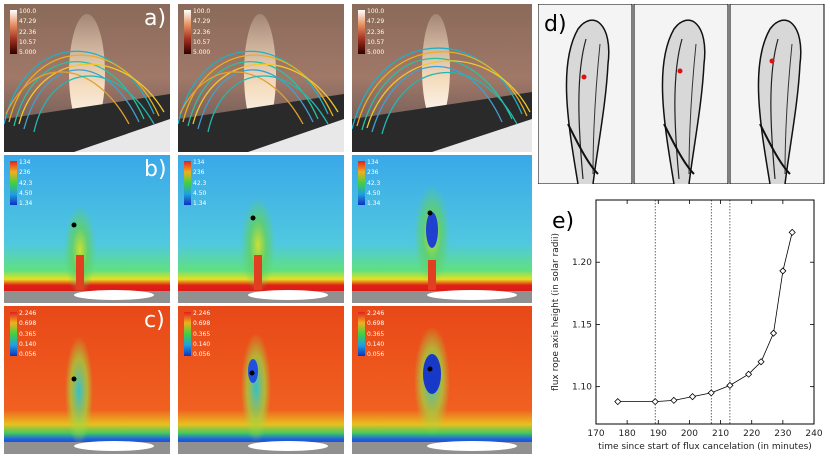 Image resolution: width=830 pixels, height=460 pixels. I want to click on series-line, so click(705, 317).